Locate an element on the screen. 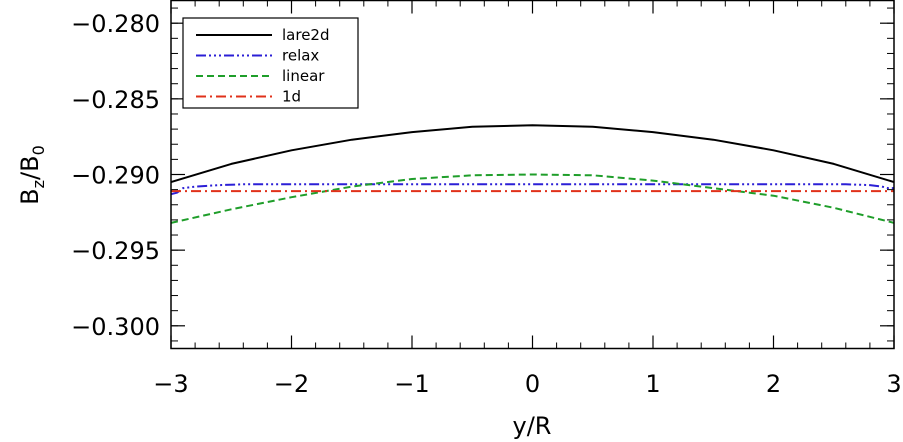 The width and height of the screenshot is (903, 442). x-tick-label-2: −1 is located at coordinates (411, 384).